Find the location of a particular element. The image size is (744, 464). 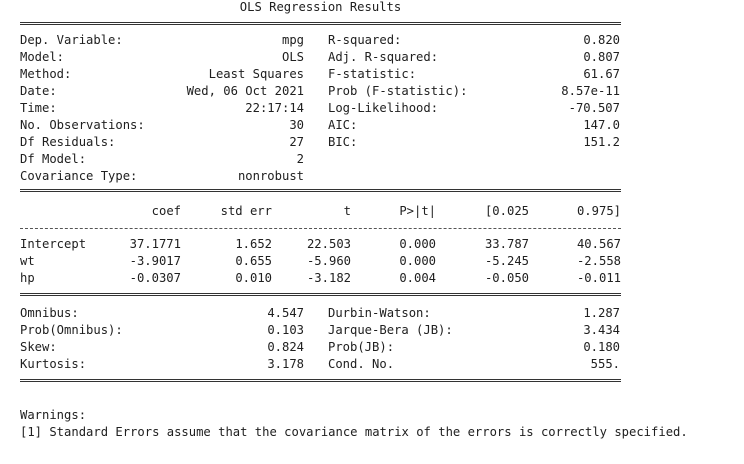

observations-label: No. Observations: is located at coordinates (82, 125).